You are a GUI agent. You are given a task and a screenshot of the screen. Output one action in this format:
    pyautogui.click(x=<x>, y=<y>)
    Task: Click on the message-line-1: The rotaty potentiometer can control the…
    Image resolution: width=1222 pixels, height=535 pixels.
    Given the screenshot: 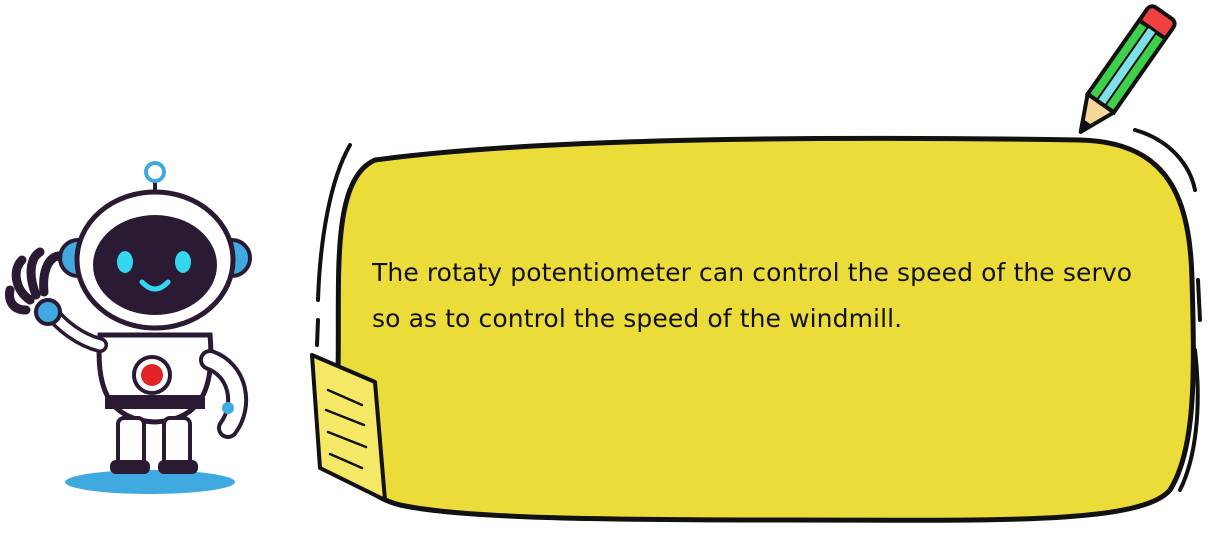 What is the action you would take?
    pyautogui.click(x=752, y=272)
    